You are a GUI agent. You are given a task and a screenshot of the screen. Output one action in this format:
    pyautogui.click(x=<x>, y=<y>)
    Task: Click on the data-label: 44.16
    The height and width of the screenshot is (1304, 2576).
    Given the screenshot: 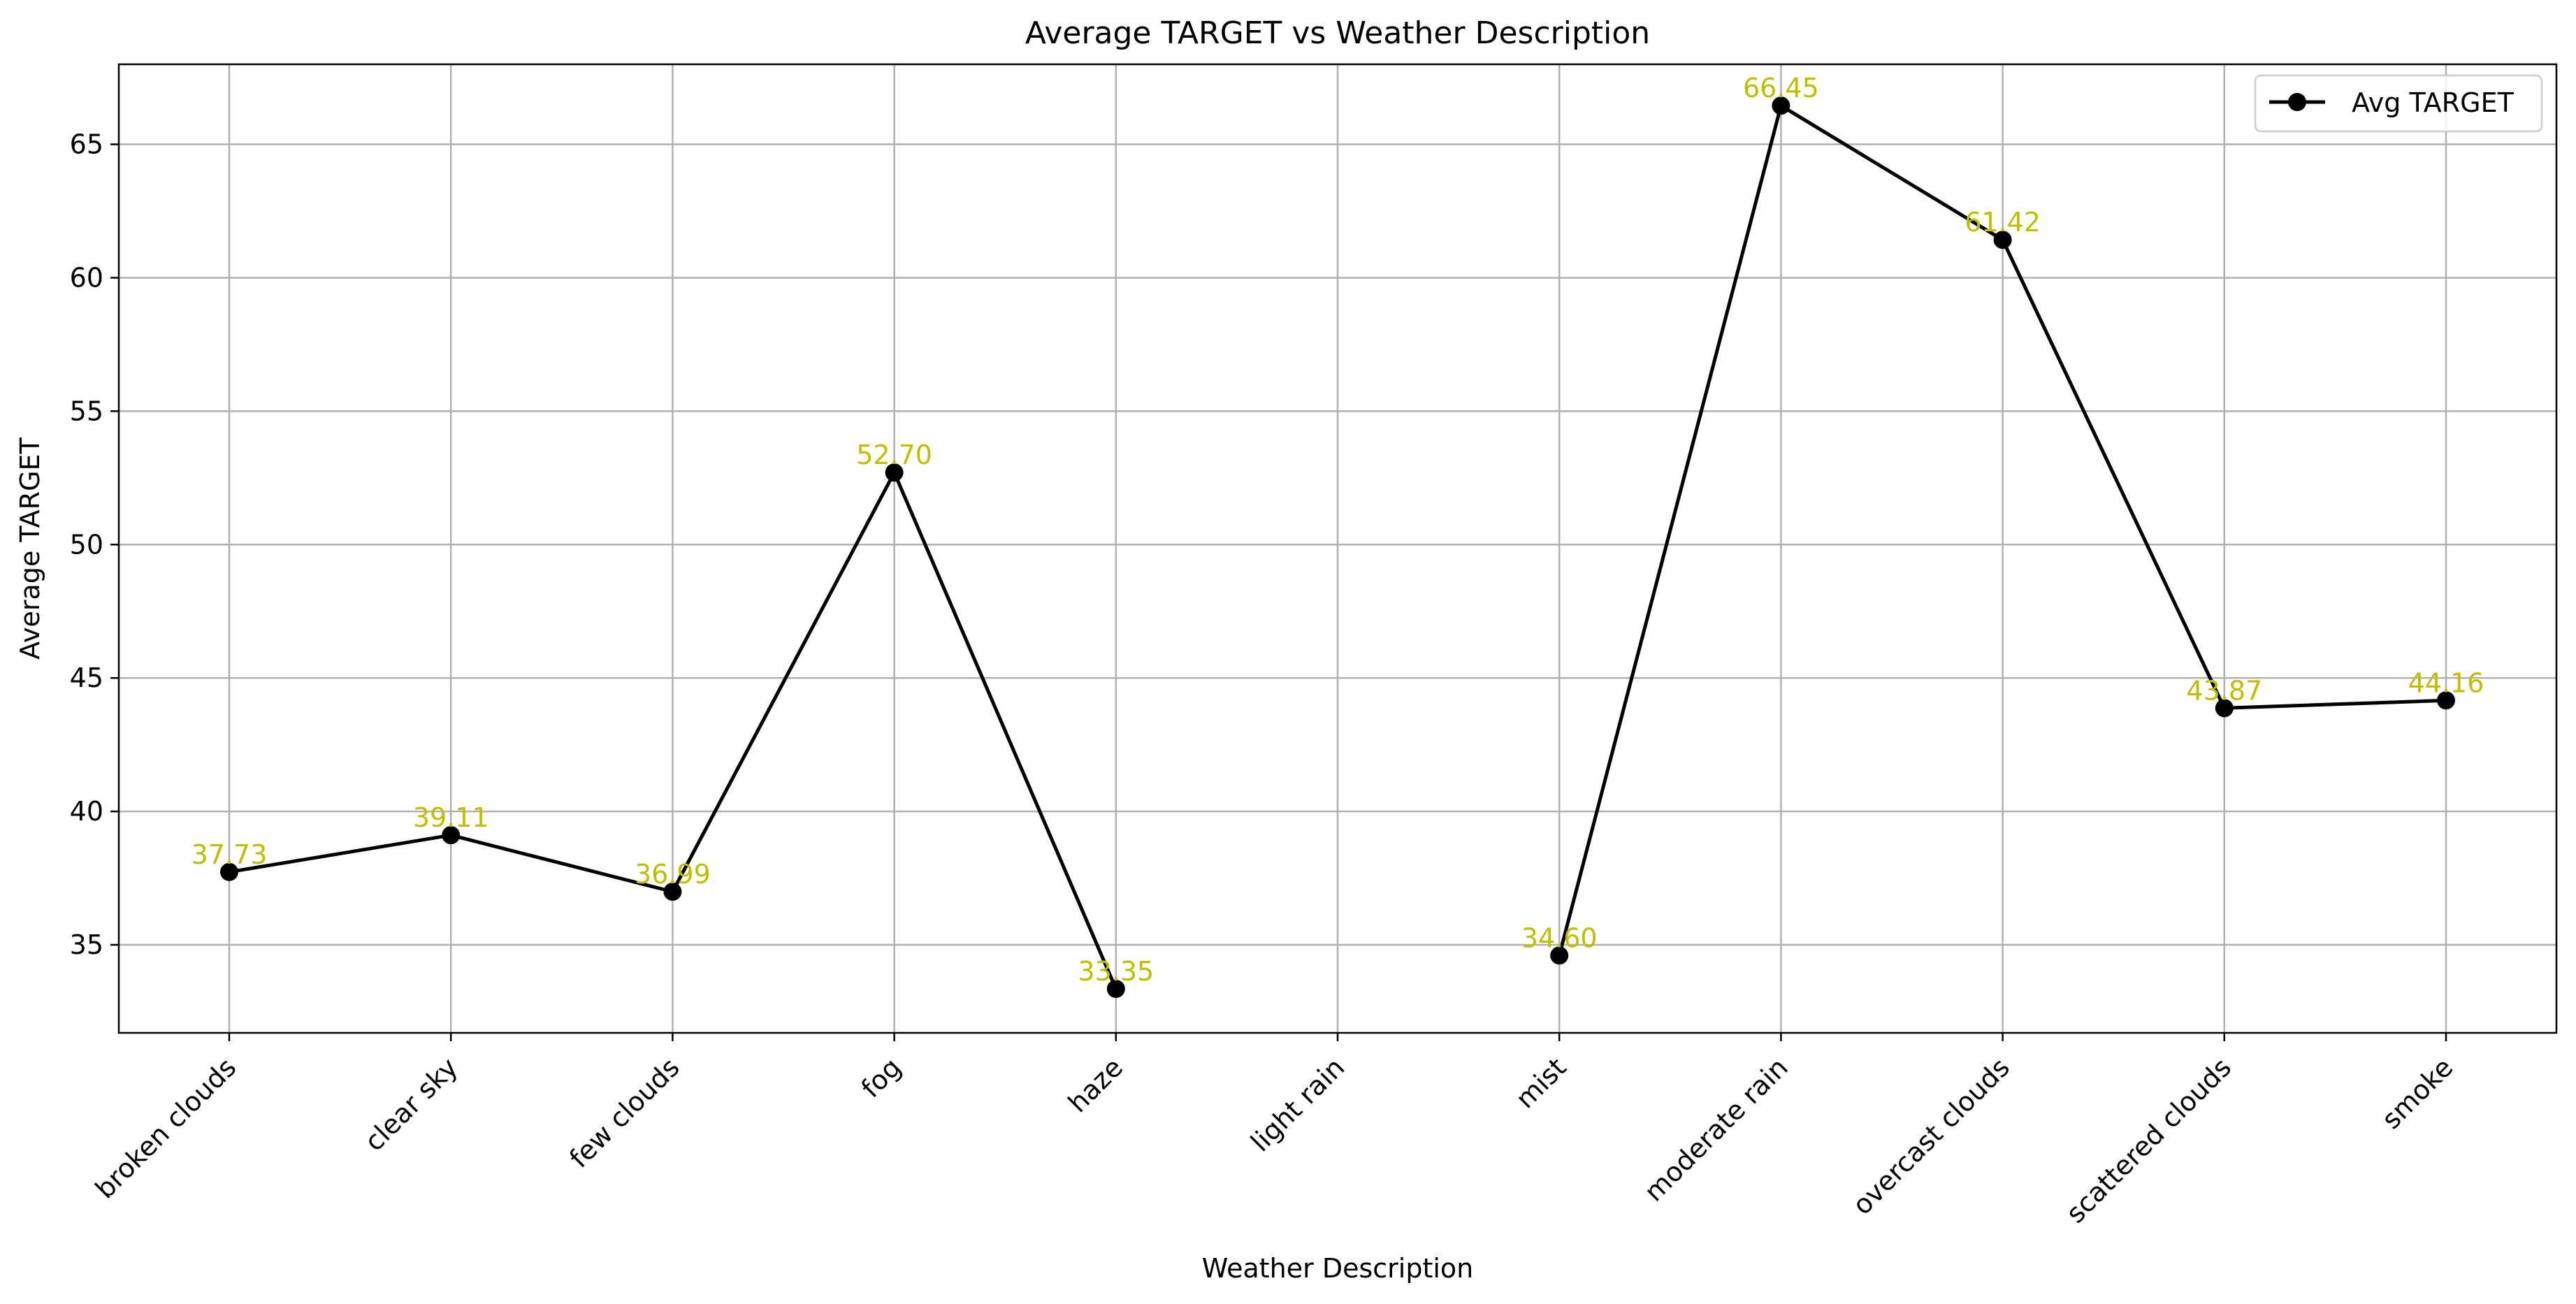 What is the action you would take?
    pyautogui.click(x=2446, y=682)
    